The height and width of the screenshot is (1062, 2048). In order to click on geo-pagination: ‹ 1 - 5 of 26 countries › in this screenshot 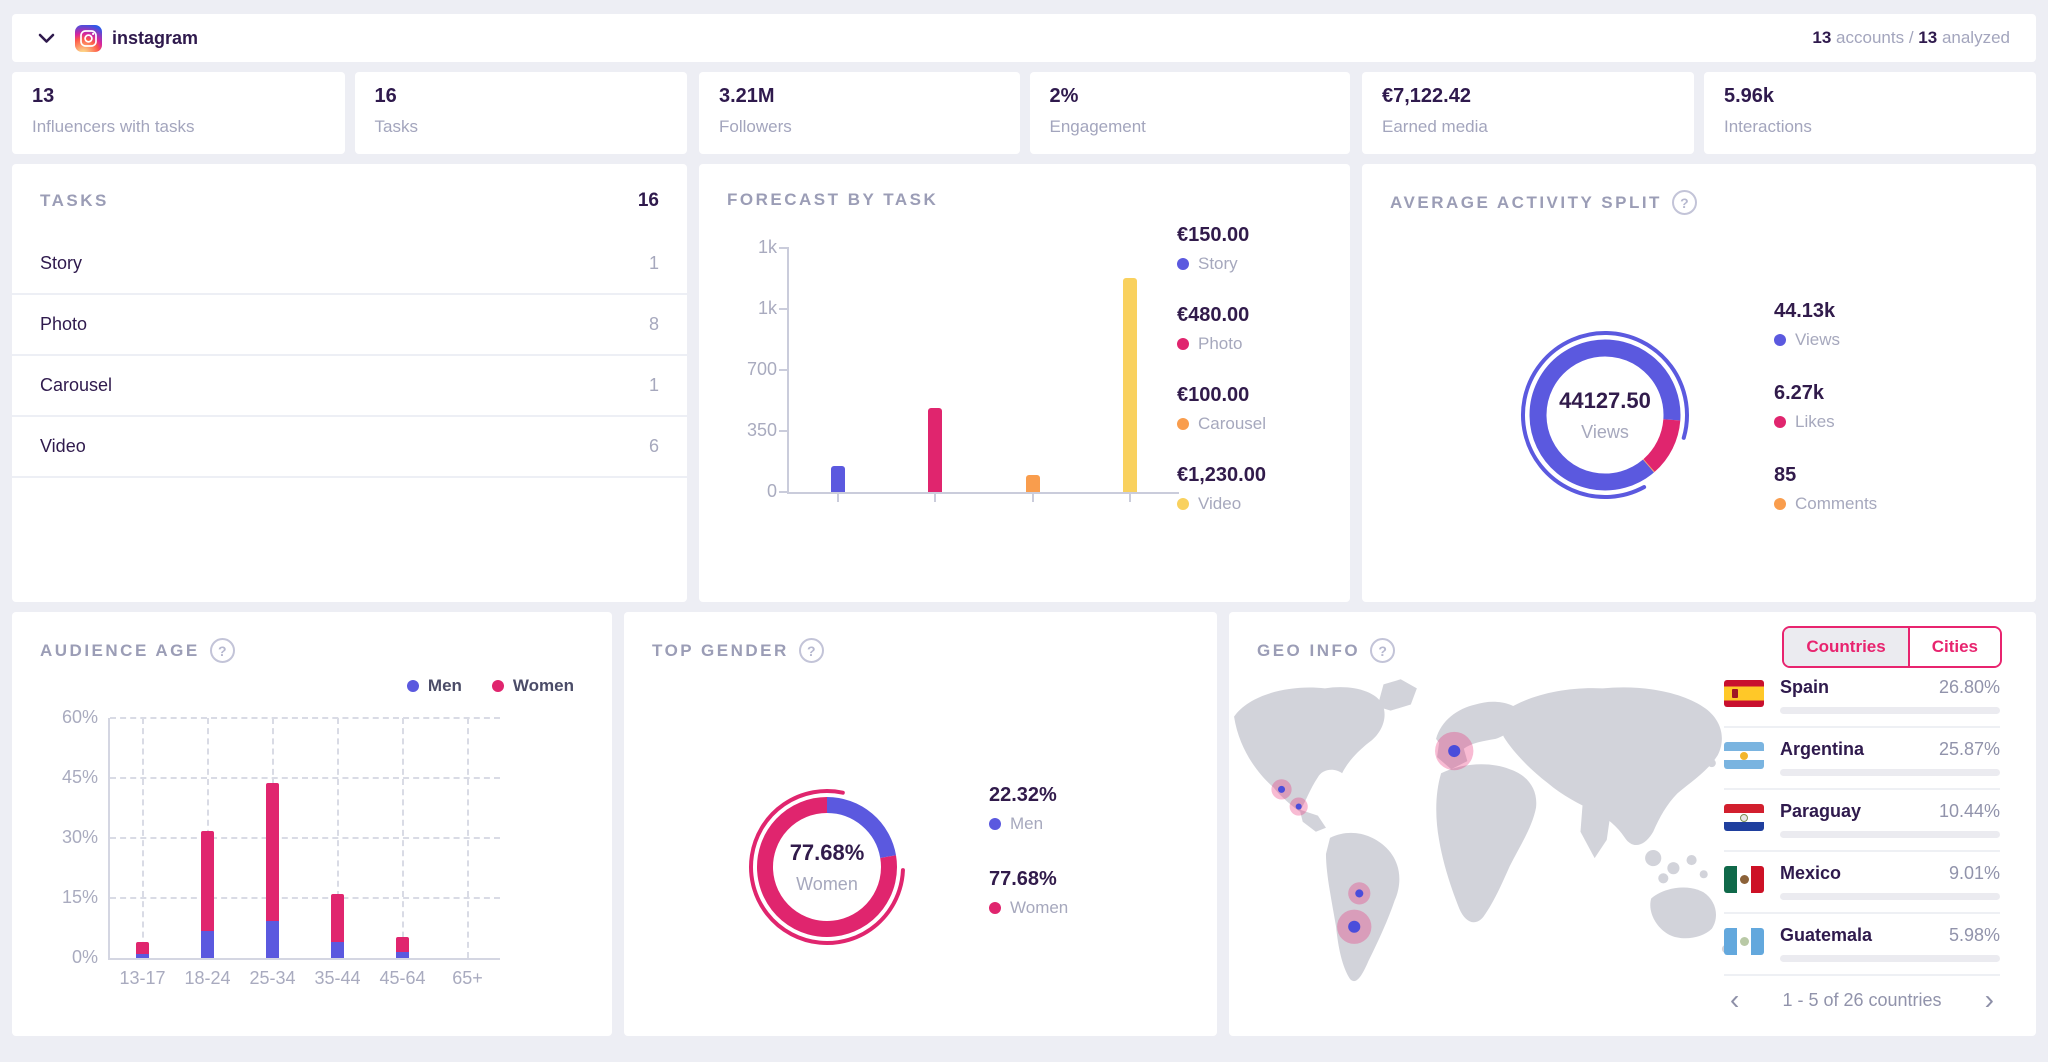, I will do `click(1862, 1000)`.